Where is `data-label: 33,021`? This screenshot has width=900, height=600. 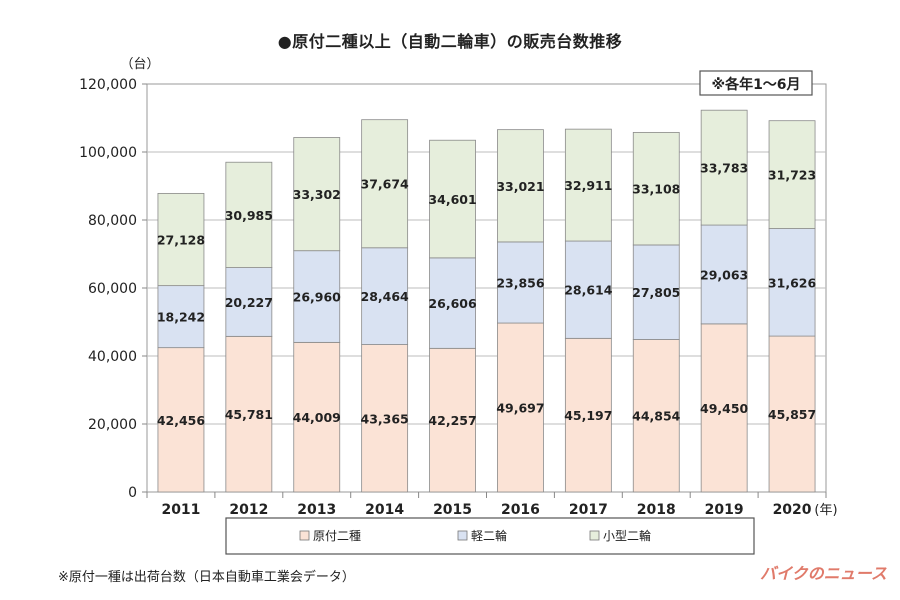
data-label: 33,021 is located at coordinates (520, 186).